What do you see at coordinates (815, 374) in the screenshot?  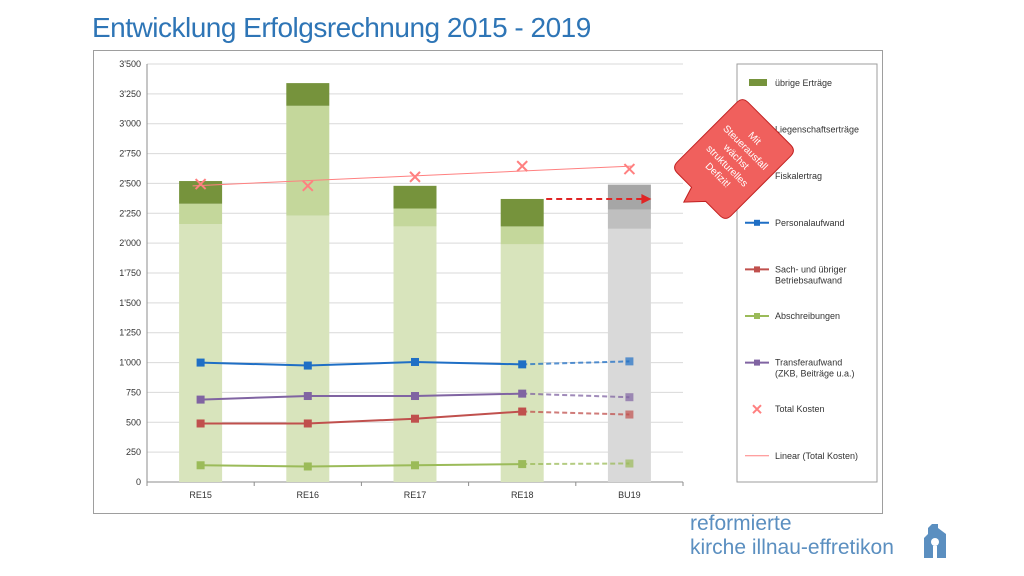 I see `legend-label-2: (ZKB, Beiträge u.a.)` at bounding box center [815, 374].